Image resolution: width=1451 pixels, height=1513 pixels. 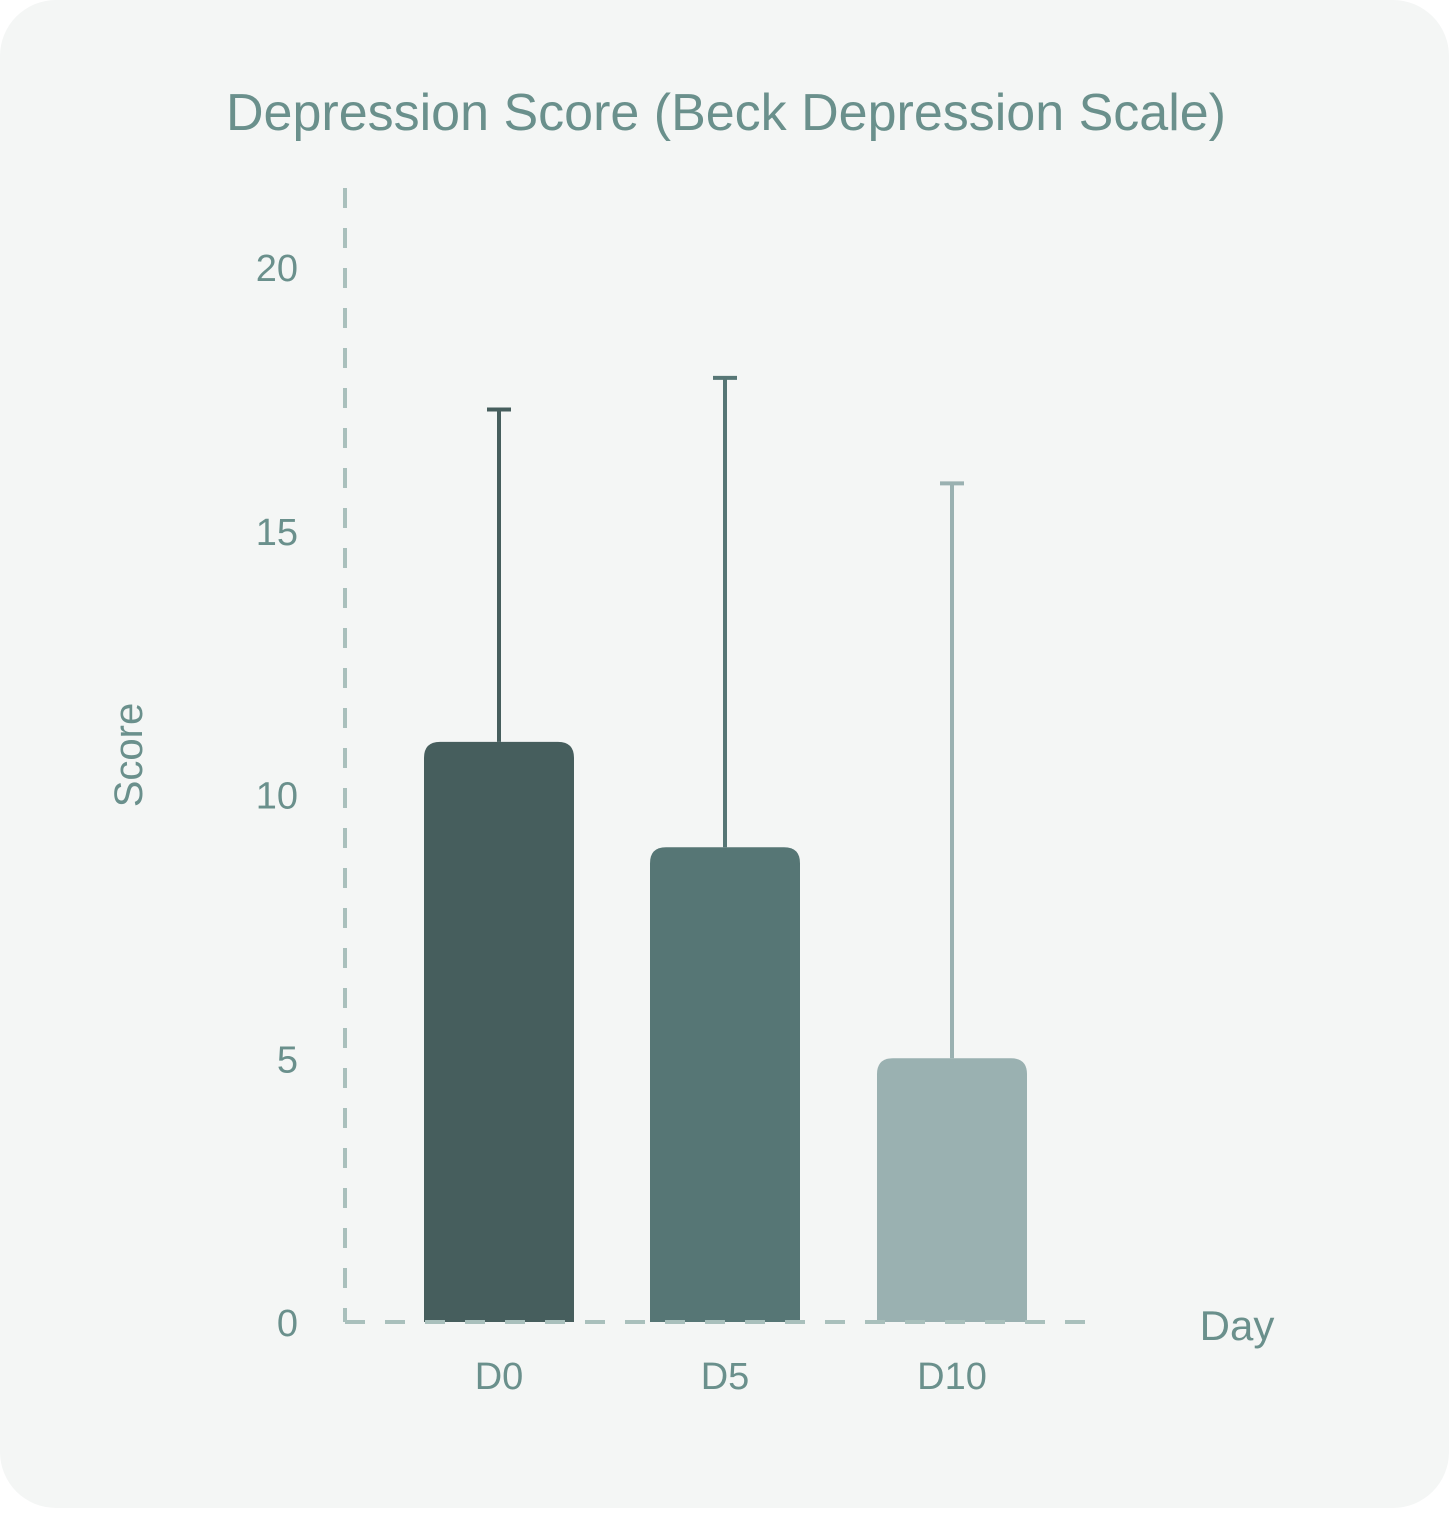 What do you see at coordinates (1237, 1325) in the screenshot?
I see `x-axis-label: Day` at bounding box center [1237, 1325].